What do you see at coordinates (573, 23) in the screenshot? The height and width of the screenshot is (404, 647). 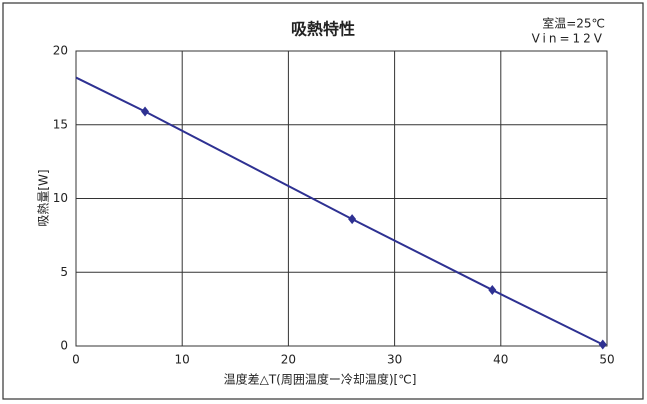 I see `annotation: 室温=25℃` at bounding box center [573, 23].